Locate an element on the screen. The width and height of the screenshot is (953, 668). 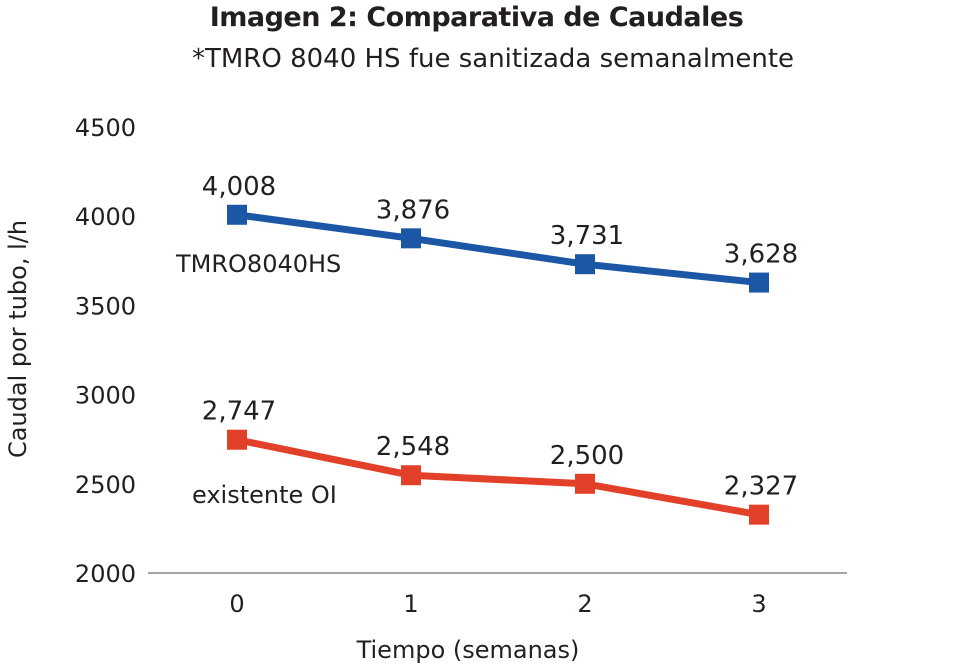
data-label: 2,548 is located at coordinates (413, 447).